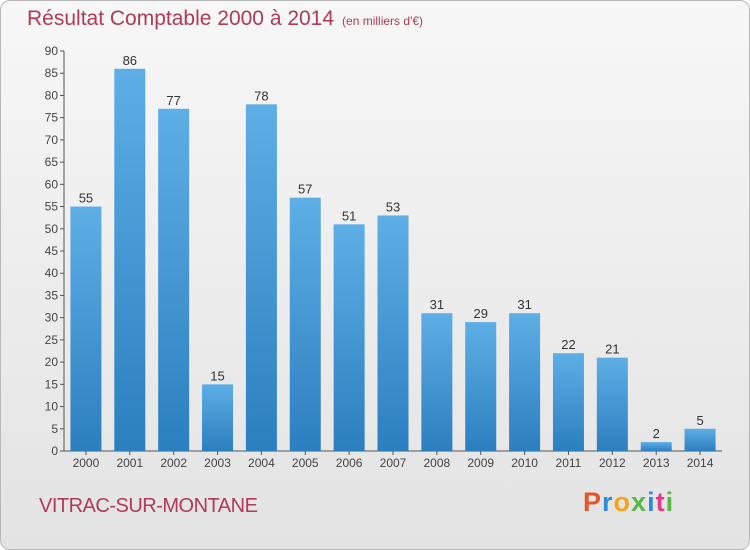 The width and height of the screenshot is (750, 550). Describe the element at coordinates (524, 463) in the screenshot. I see `x-tick-label: 2010` at that location.